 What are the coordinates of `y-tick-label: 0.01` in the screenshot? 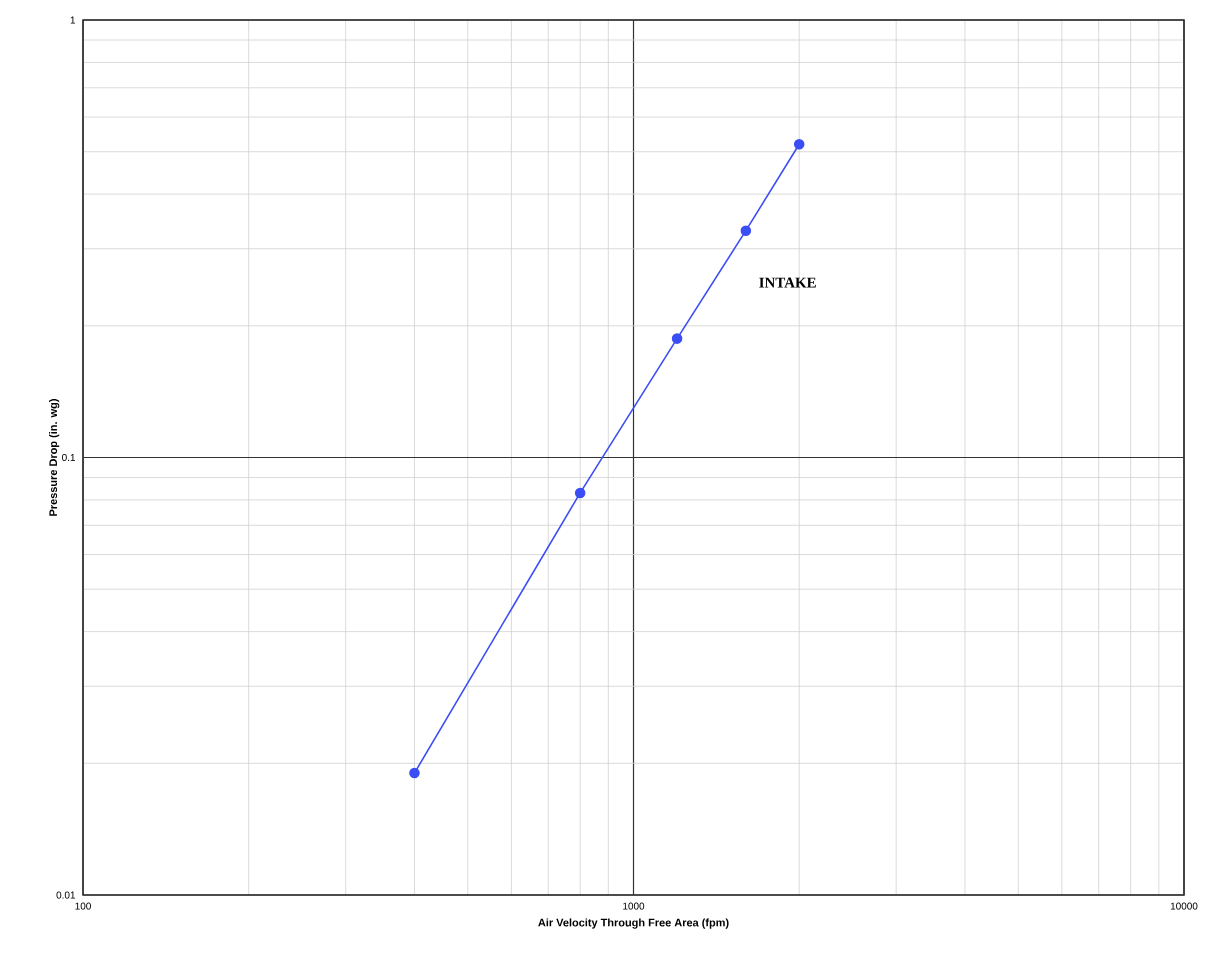 It's located at (66, 895).